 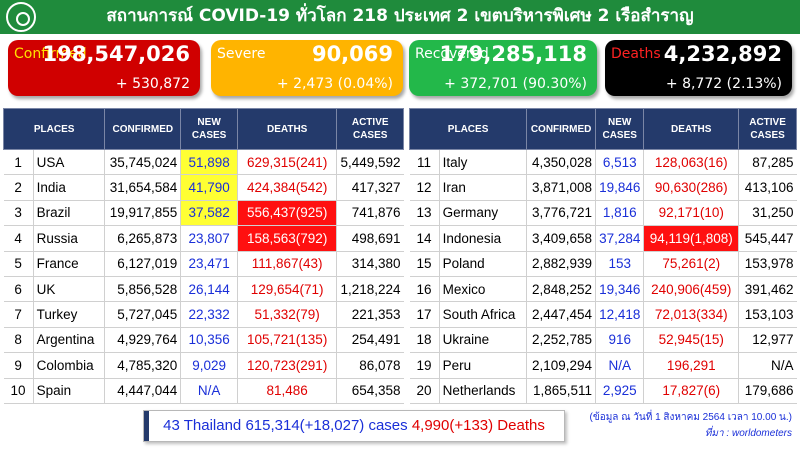 I want to click on deaths-cell: 120,723(291), so click(x=287, y=365).